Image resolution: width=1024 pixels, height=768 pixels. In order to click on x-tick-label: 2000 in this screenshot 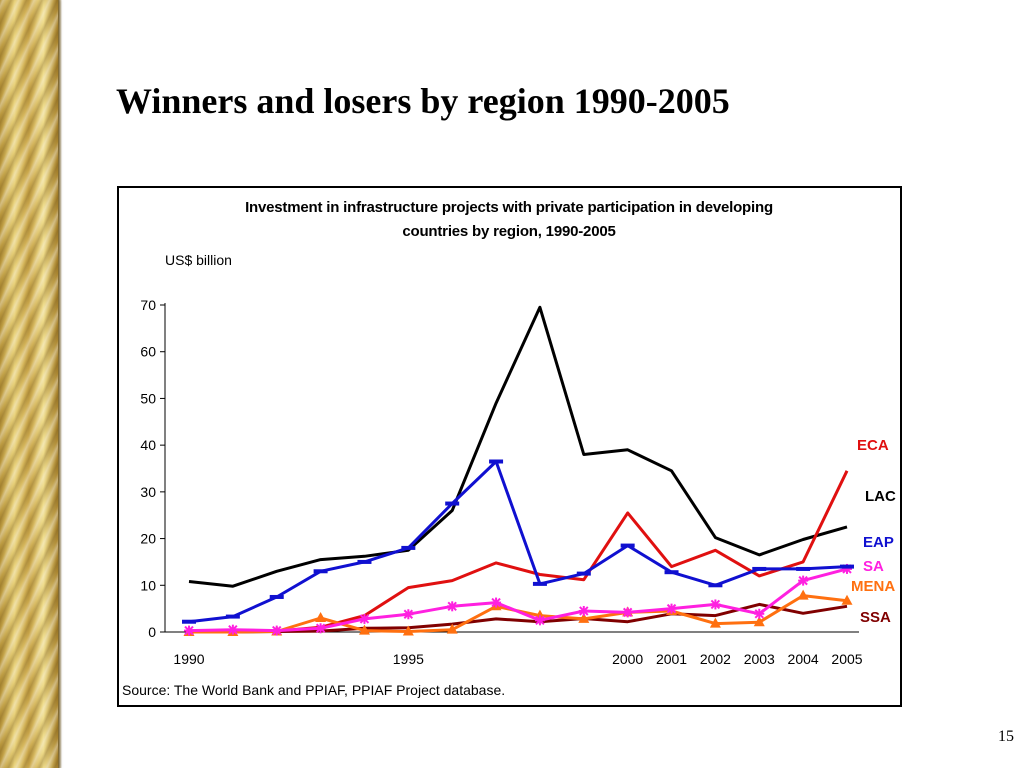, I will do `click(627, 659)`.